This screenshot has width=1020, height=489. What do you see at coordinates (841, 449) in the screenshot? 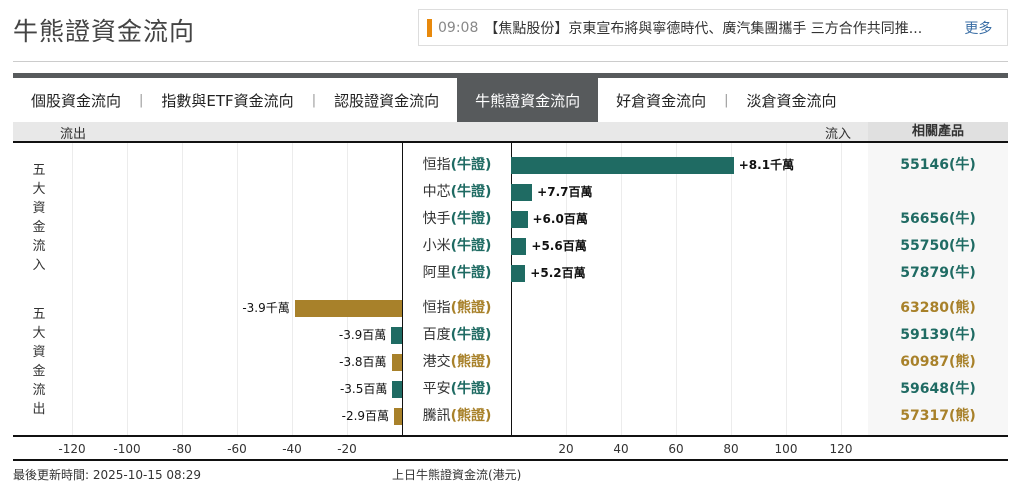
I see `axis-tick: 120` at bounding box center [841, 449].